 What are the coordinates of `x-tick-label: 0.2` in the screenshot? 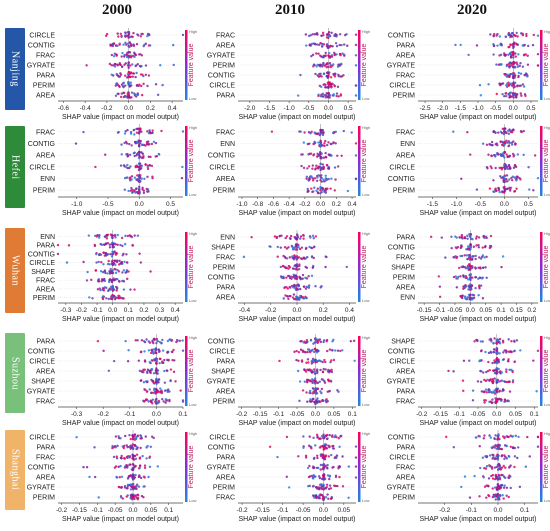 It's located at (336, 204).